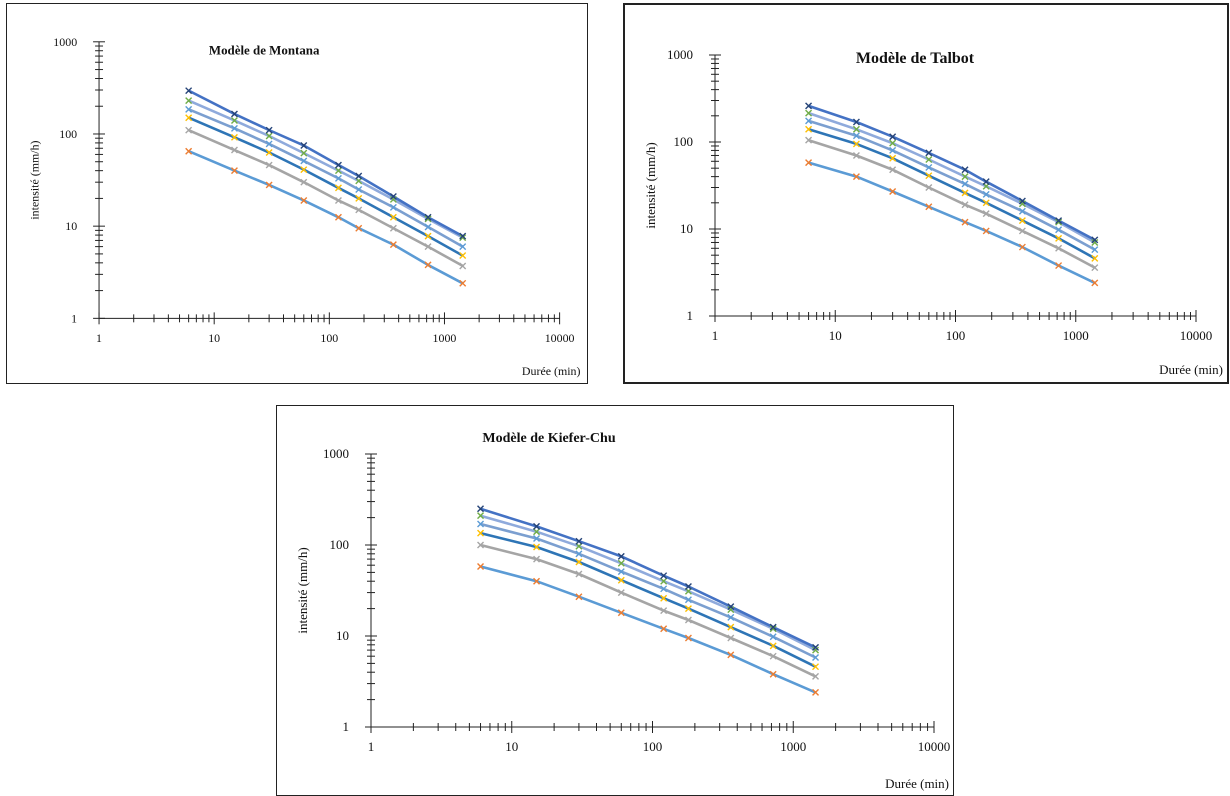 This screenshot has width=1230, height=796. What do you see at coordinates (214, 338) in the screenshot?
I see `x-tick-label: 10` at bounding box center [214, 338].